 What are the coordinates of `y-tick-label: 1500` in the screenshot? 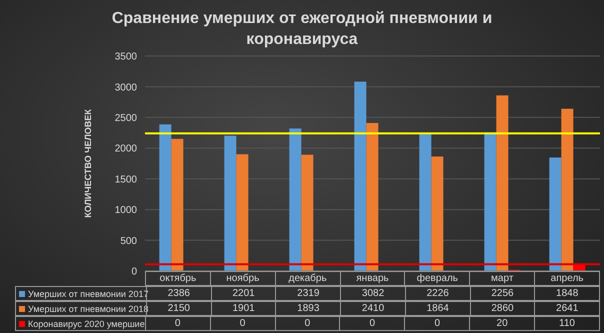 It's located at (126, 180).